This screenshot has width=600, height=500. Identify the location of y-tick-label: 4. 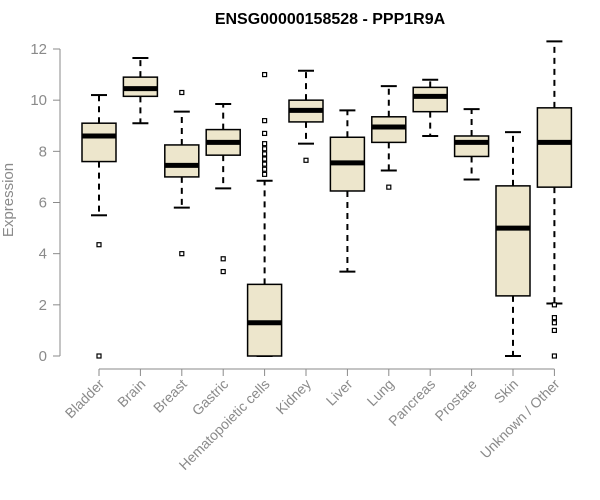
(43, 254).